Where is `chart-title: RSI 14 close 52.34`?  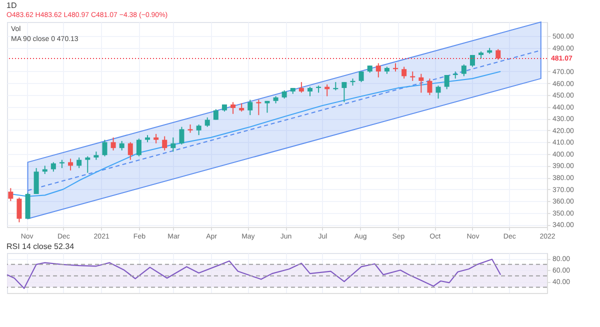
chart-title: RSI 14 close 52.34 is located at coordinates (40, 246).